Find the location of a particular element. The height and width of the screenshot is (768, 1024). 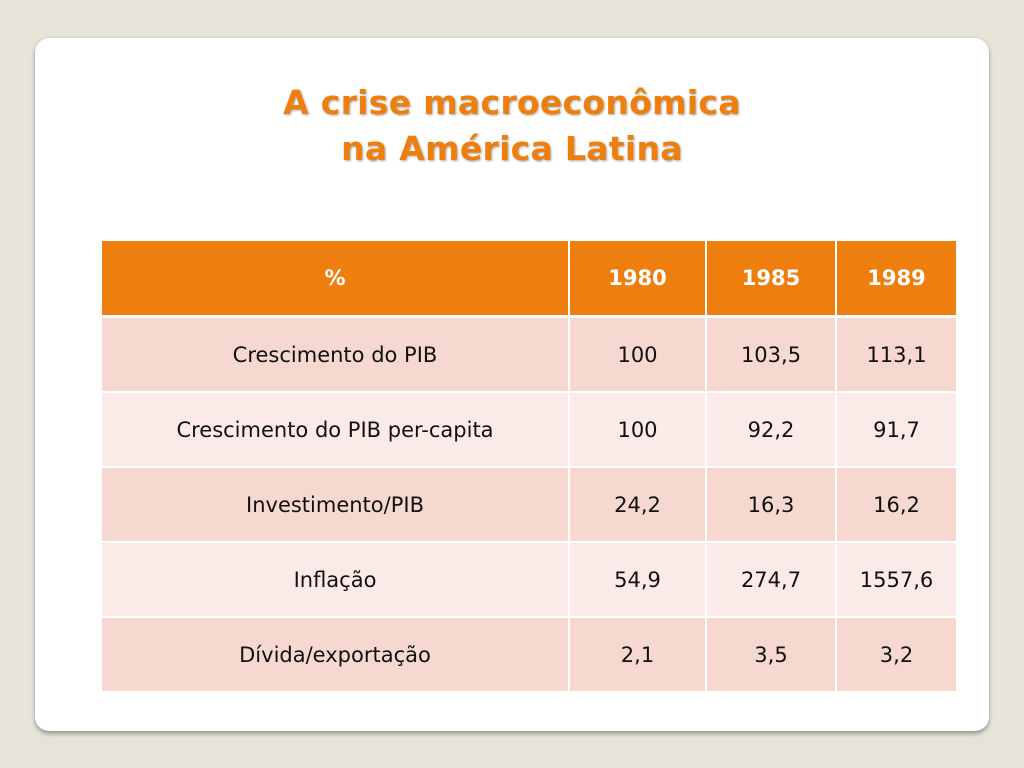

table-row: Crescimento do PIB 100 103,5 113,1 is located at coordinates (529, 354).